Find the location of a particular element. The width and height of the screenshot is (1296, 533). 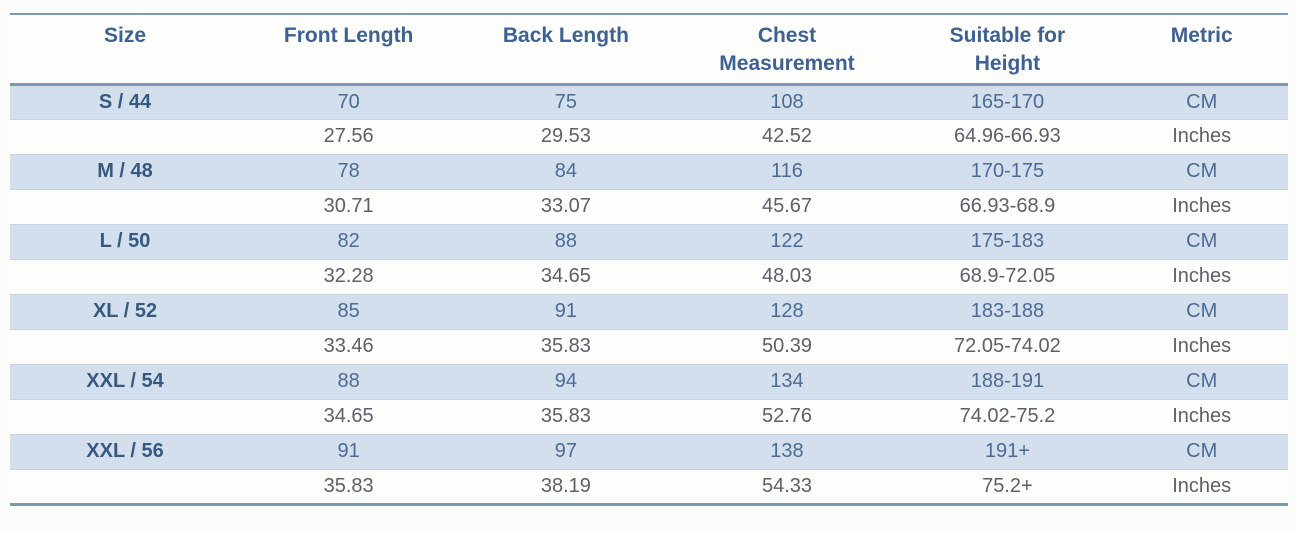

cell-front-length: 30.71 is located at coordinates (349, 206).